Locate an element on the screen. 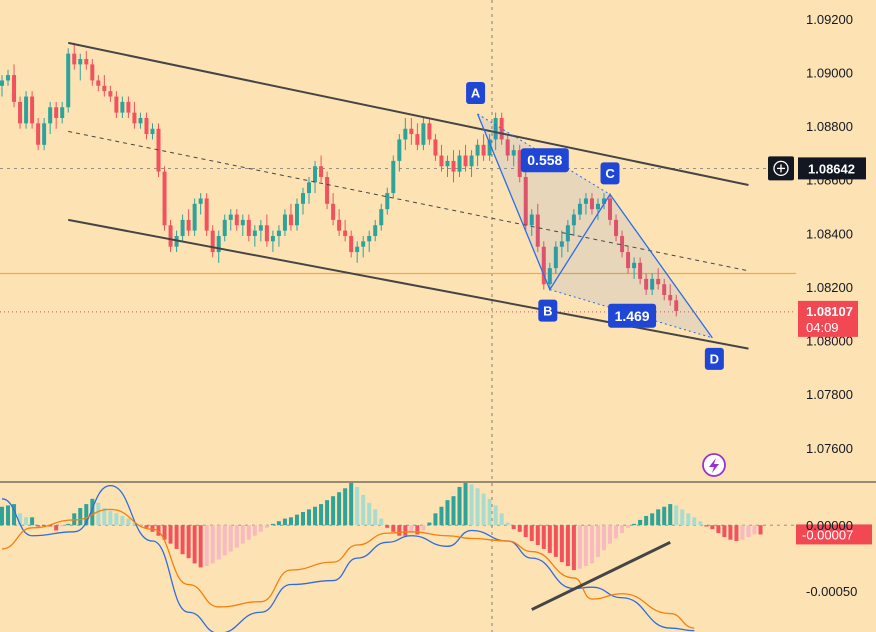  pattern-point-b: B is located at coordinates (548, 310).